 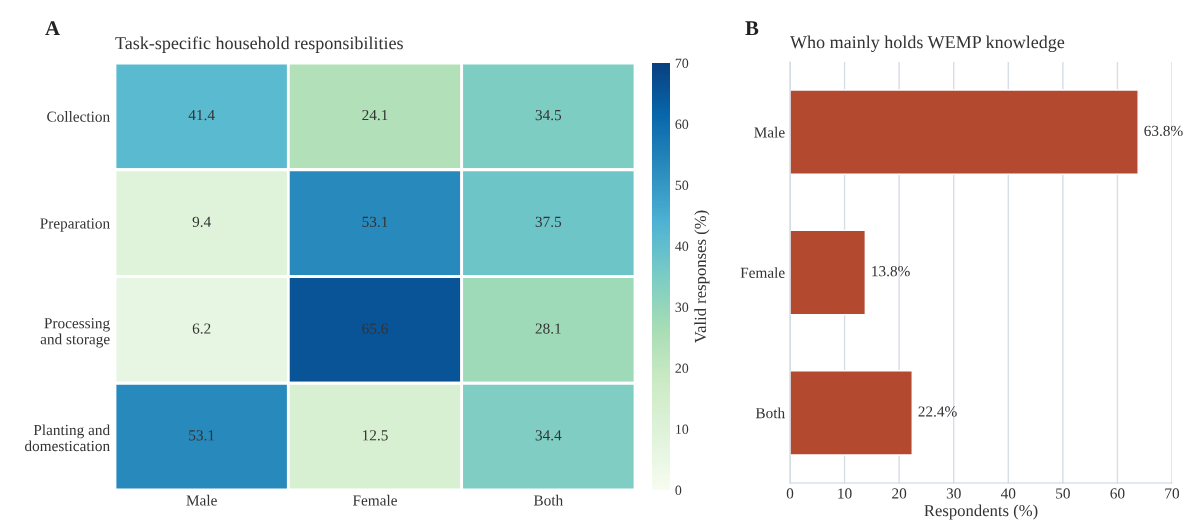 I want to click on x-tick-label: 20, so click(x=899, y=493).